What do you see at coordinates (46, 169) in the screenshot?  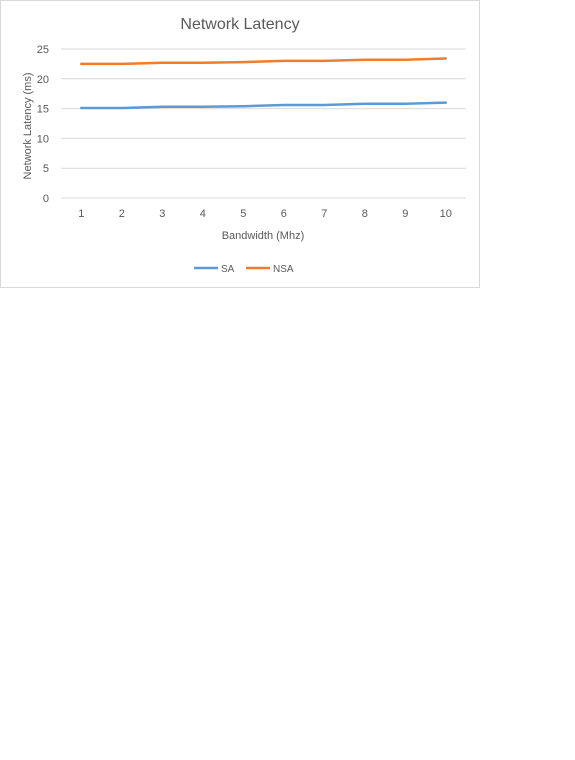 I see `y-tick-label: 5` at bounding box center [46, 169].